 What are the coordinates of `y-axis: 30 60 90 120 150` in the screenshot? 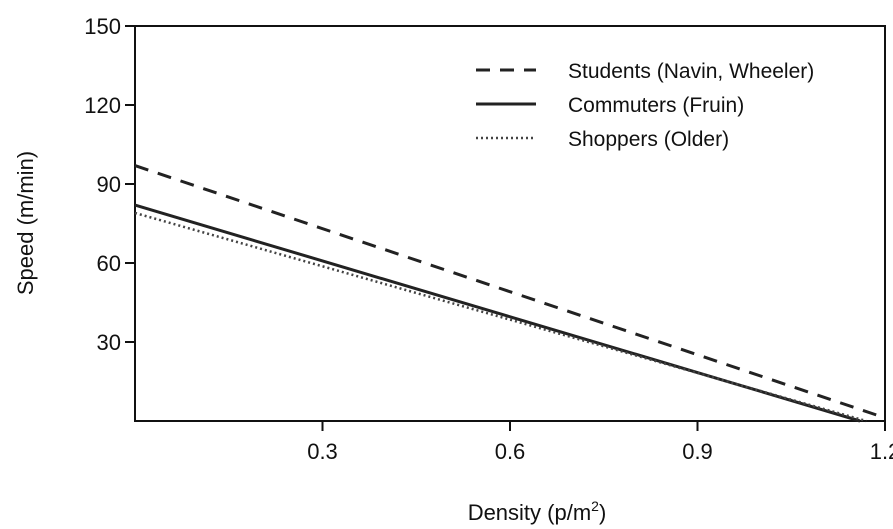 It's located at (109, 184).